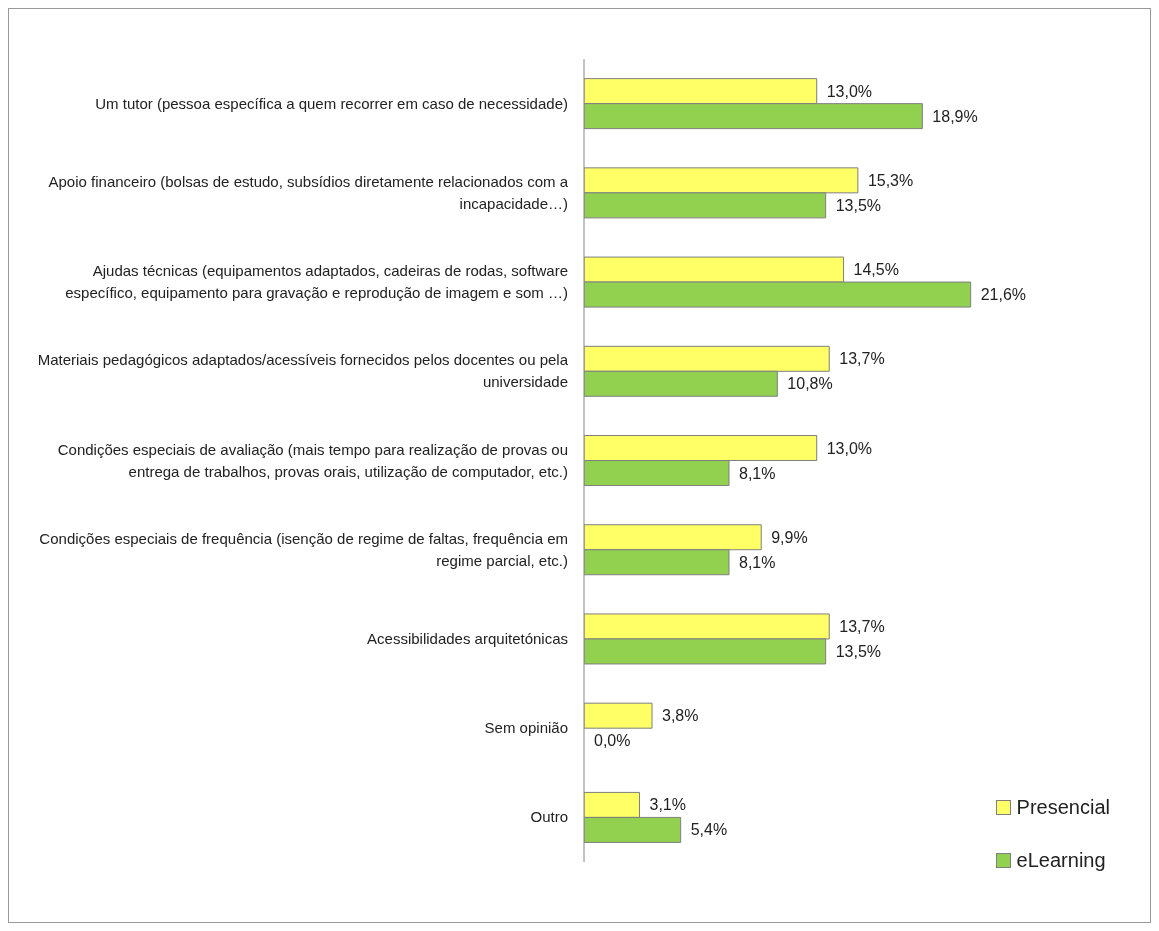 The height and width of the screenshot is (931, 1159). Describe the element at coordinates (1061, 860) in the screenshot. I see `legend-label: eLearning` at that location.